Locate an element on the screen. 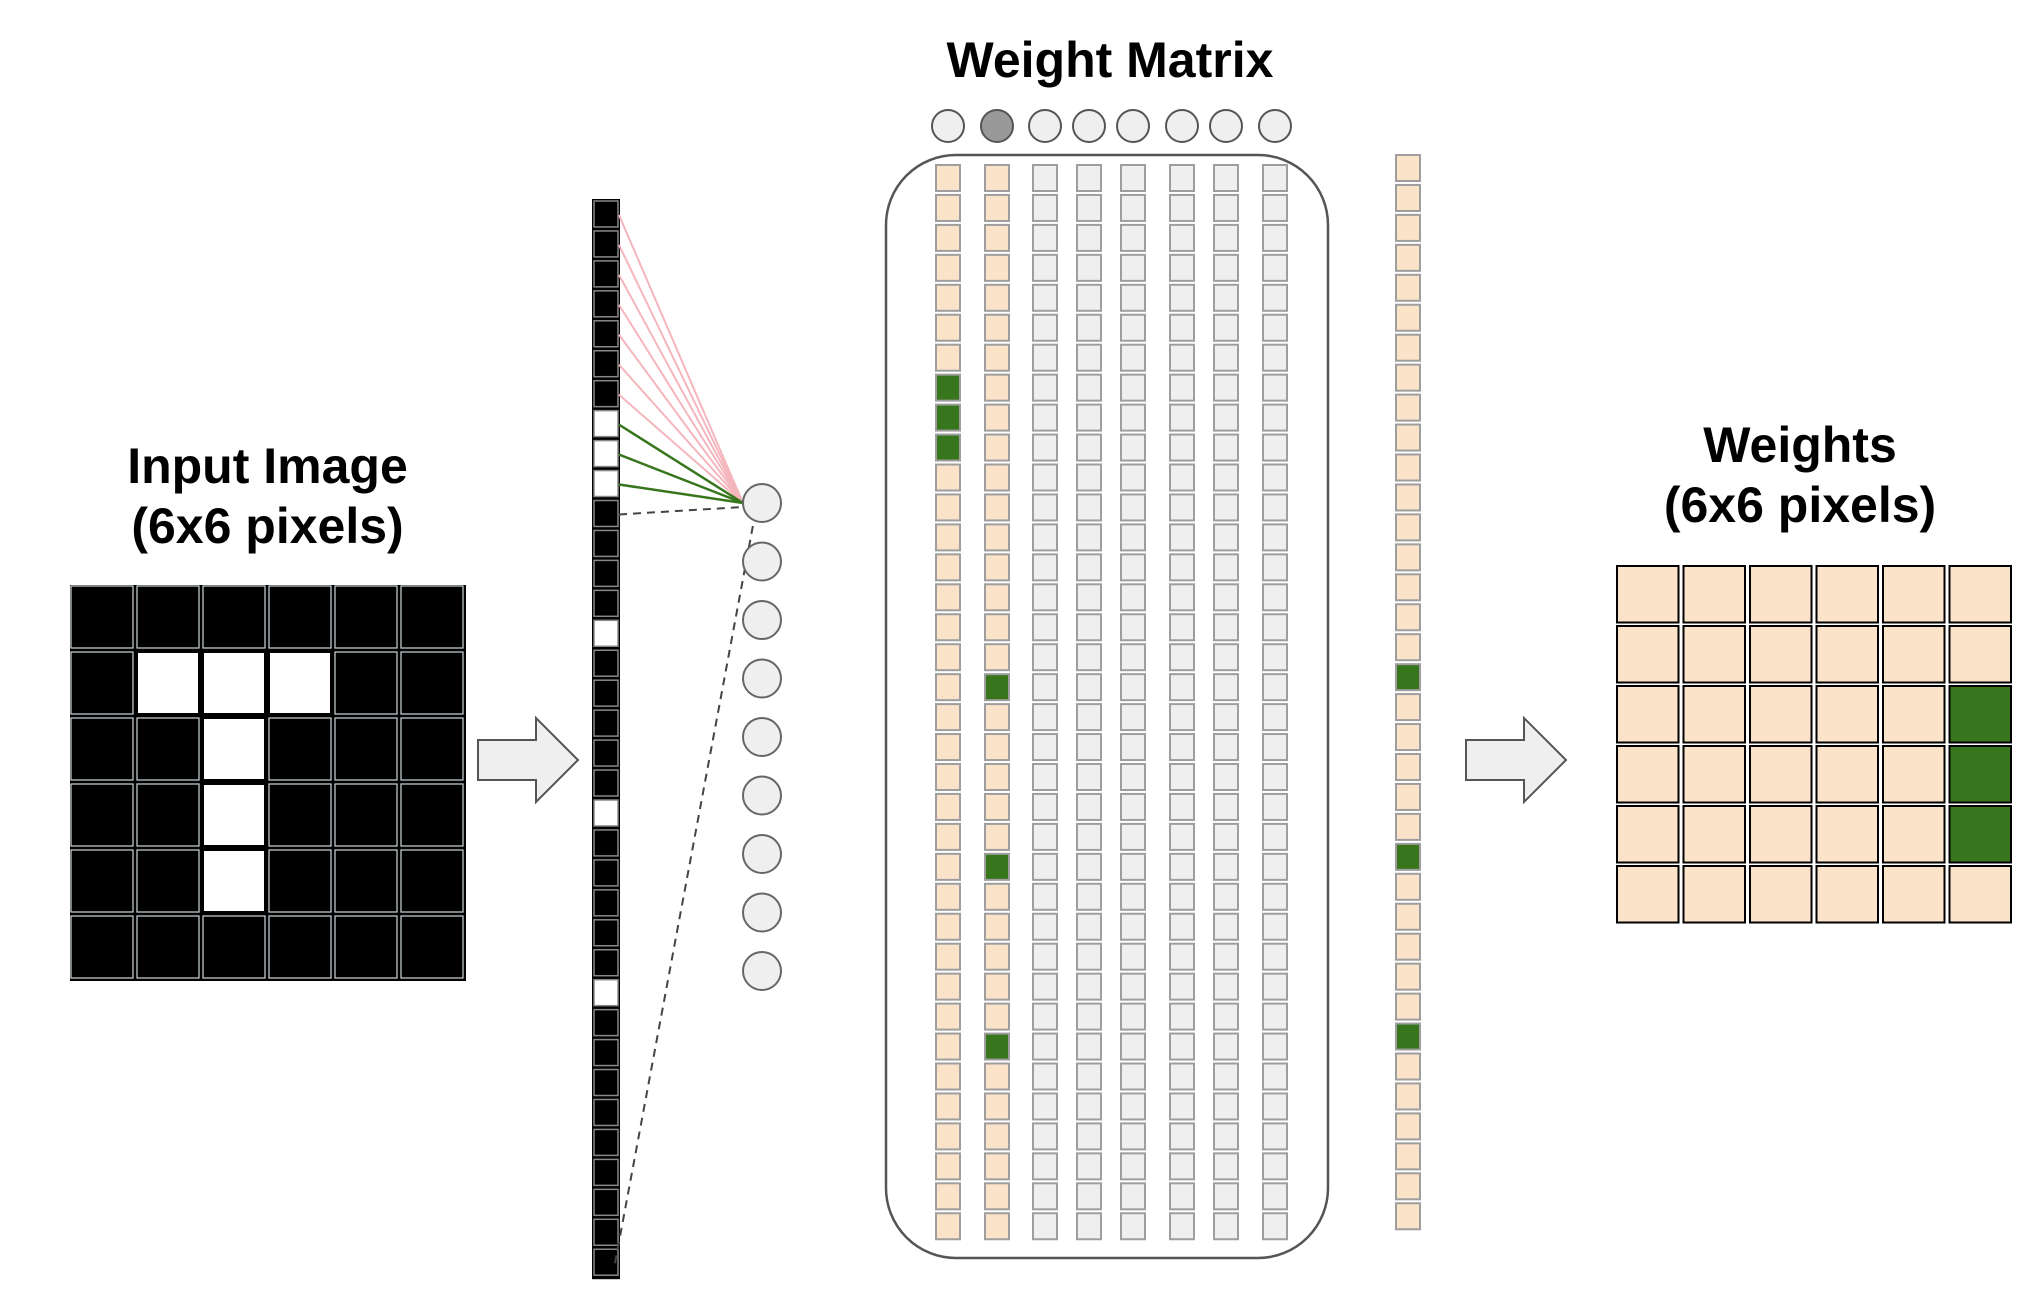 This screenshot has height=1307, width=2038. connection-line-dashed is located at coordinates (684, 891).